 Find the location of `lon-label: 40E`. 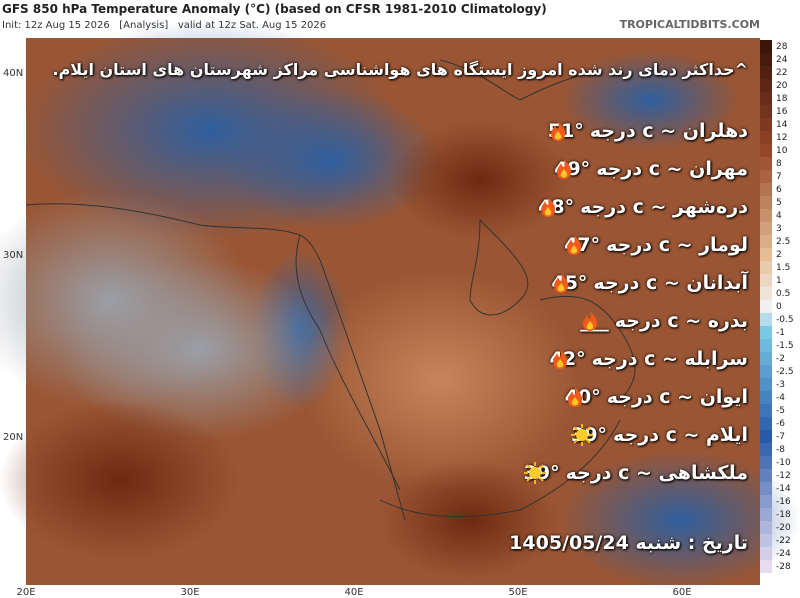

lon-label: 40E is located at coordinates (353, 592).